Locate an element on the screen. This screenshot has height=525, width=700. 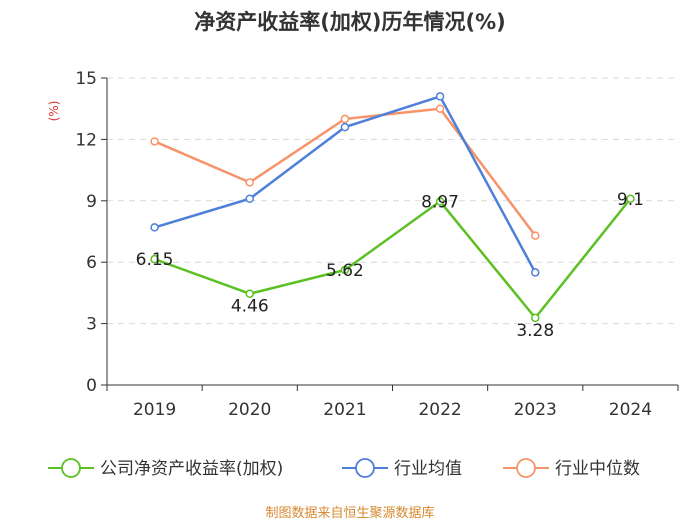
data-label: 6.15 is located at coordinates (155, 260).